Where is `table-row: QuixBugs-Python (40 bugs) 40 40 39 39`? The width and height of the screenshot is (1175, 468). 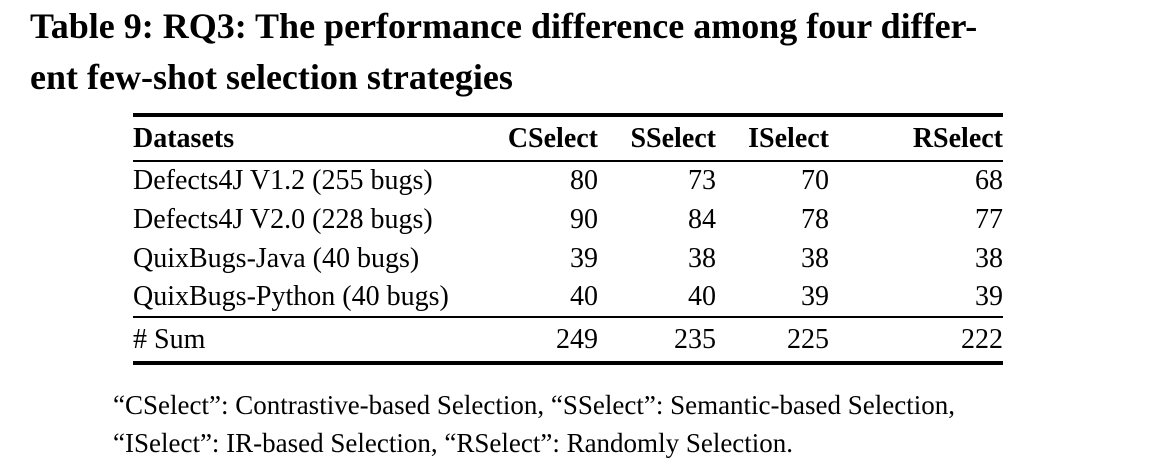
table-row: QuixBugs-Python (40 bugs) 40 40 39 39 is located at coordinates (568, 298).